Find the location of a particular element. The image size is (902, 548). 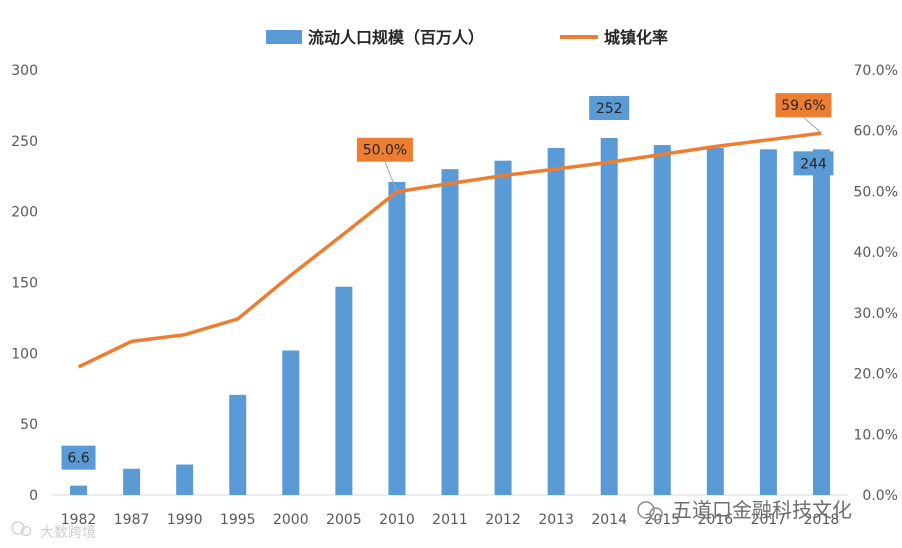

x-tick-label: 2015 is located at coordinates (662, 520).